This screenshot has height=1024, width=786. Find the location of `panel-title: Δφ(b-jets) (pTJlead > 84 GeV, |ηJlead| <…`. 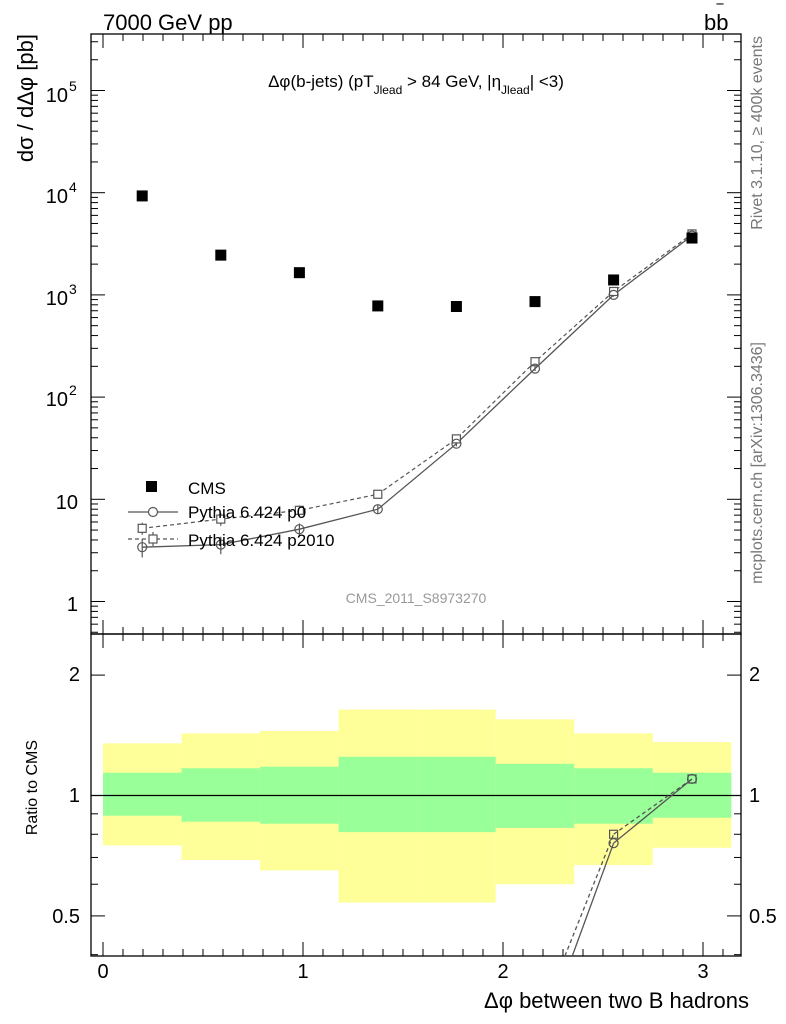

panel-title: Δφ(b-jets) (pTJlead > 84 GeV, |ηJlead| <… is located at coordinates (416, 84).